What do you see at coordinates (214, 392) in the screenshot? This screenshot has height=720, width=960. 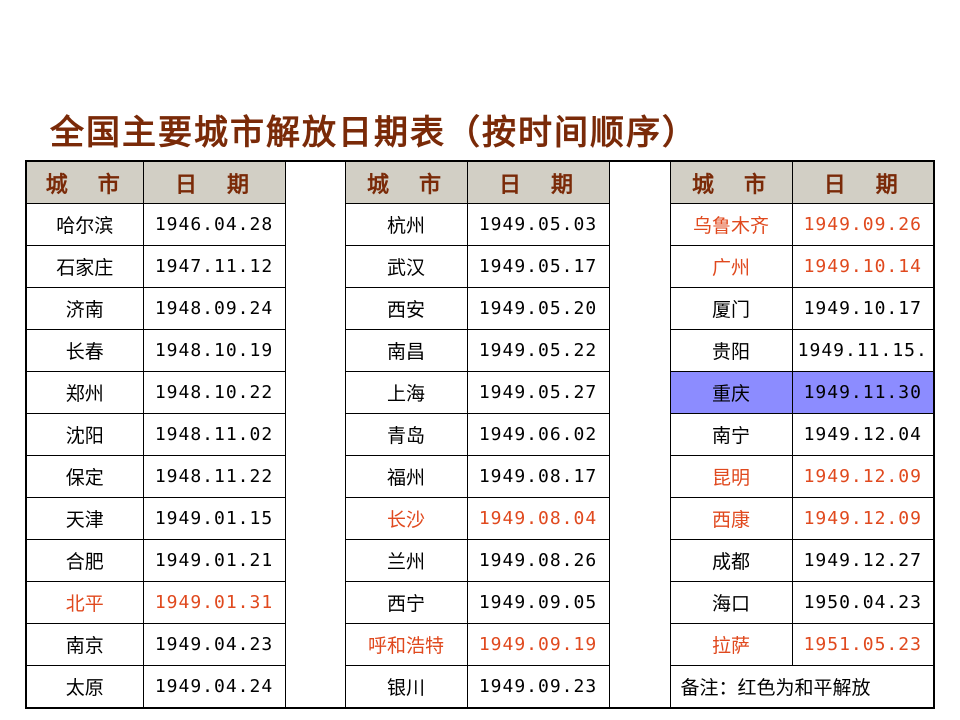 I see `date-cell: 1948.10.22` at bounding box center [214, 392].